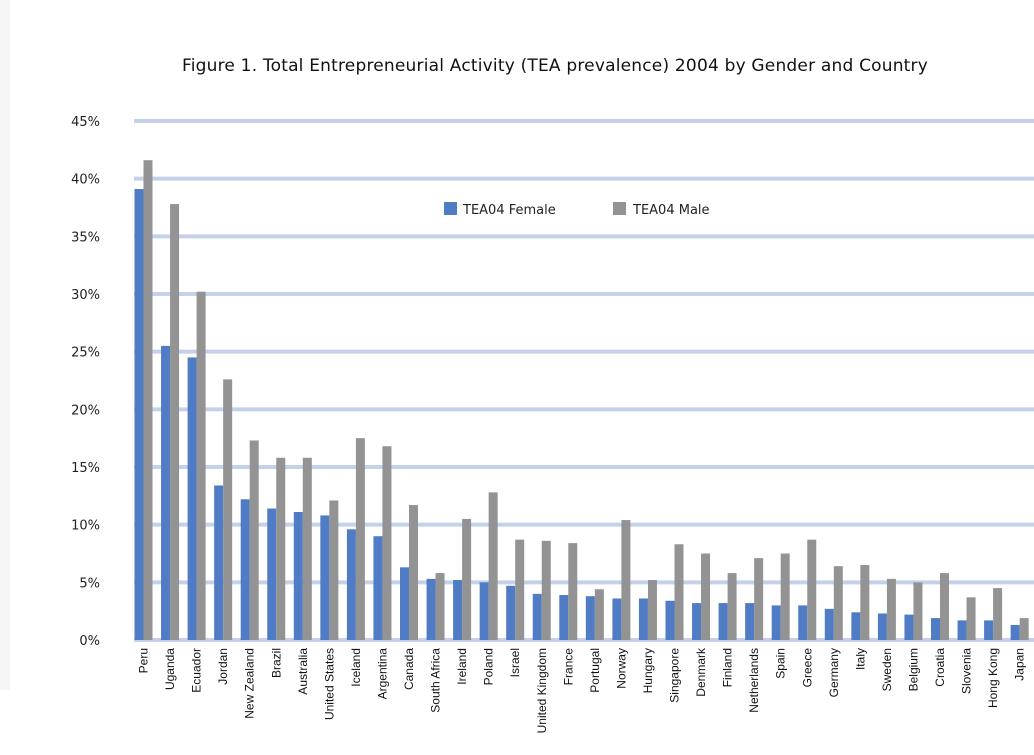 Image resolution: width=1034 pixels, height=755 pixels. What do you see at coordinates (887, 669) in the screenshot?
I see `x-tick-label: Sweden` at bounding box center [887, 669].